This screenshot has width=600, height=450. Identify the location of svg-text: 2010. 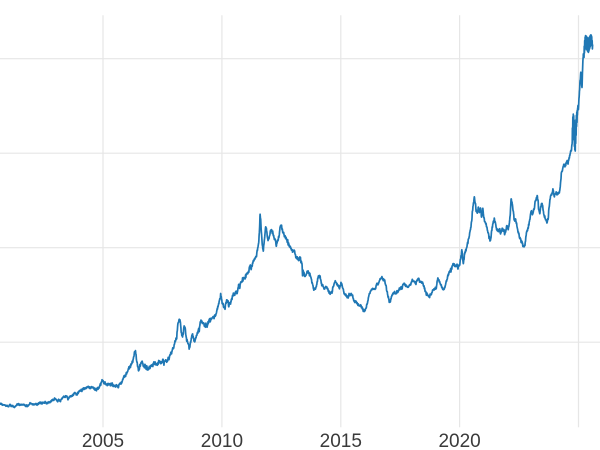
(222, 440).